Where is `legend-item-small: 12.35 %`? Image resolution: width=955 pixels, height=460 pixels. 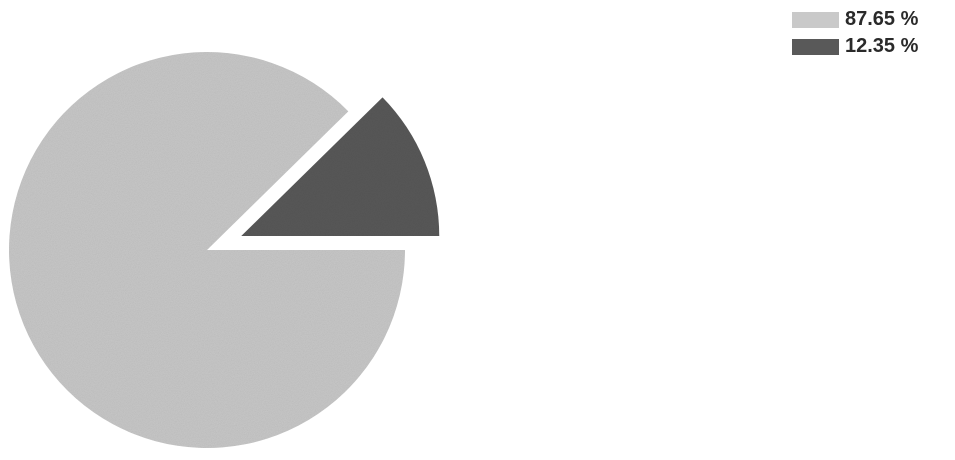
legend-item-small: 12.35 % is located at coordinates (872, 46).